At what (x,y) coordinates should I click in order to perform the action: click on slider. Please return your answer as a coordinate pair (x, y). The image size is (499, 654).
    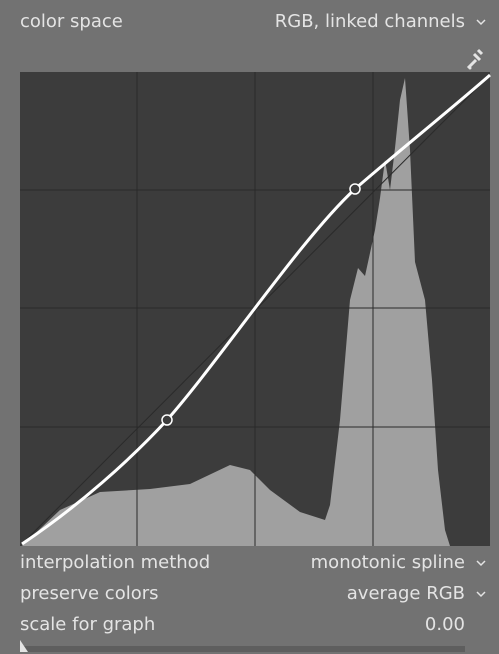
    Looking at the image, I should click on (249, 646).